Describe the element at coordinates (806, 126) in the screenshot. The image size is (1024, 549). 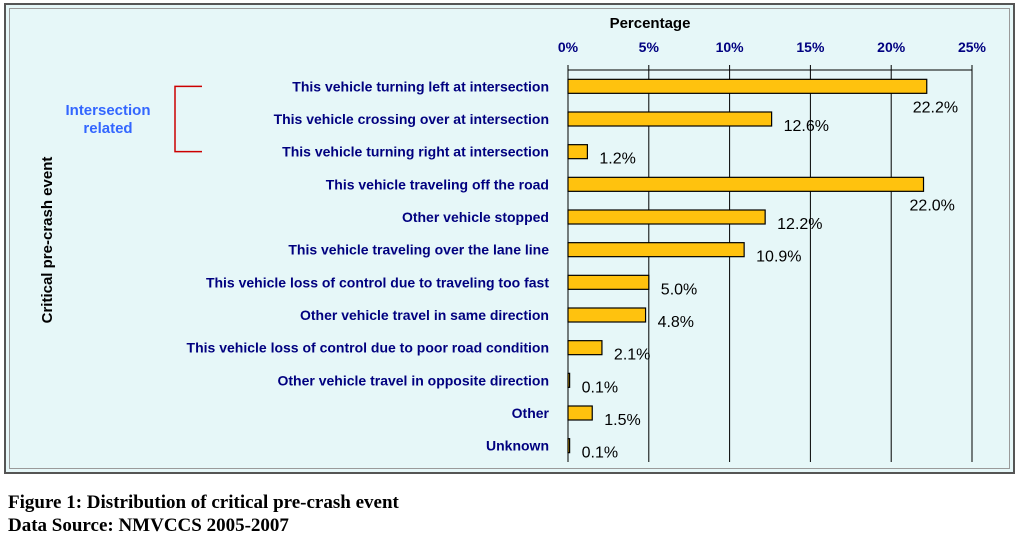
I see `data-label: 12.6%` at that location.